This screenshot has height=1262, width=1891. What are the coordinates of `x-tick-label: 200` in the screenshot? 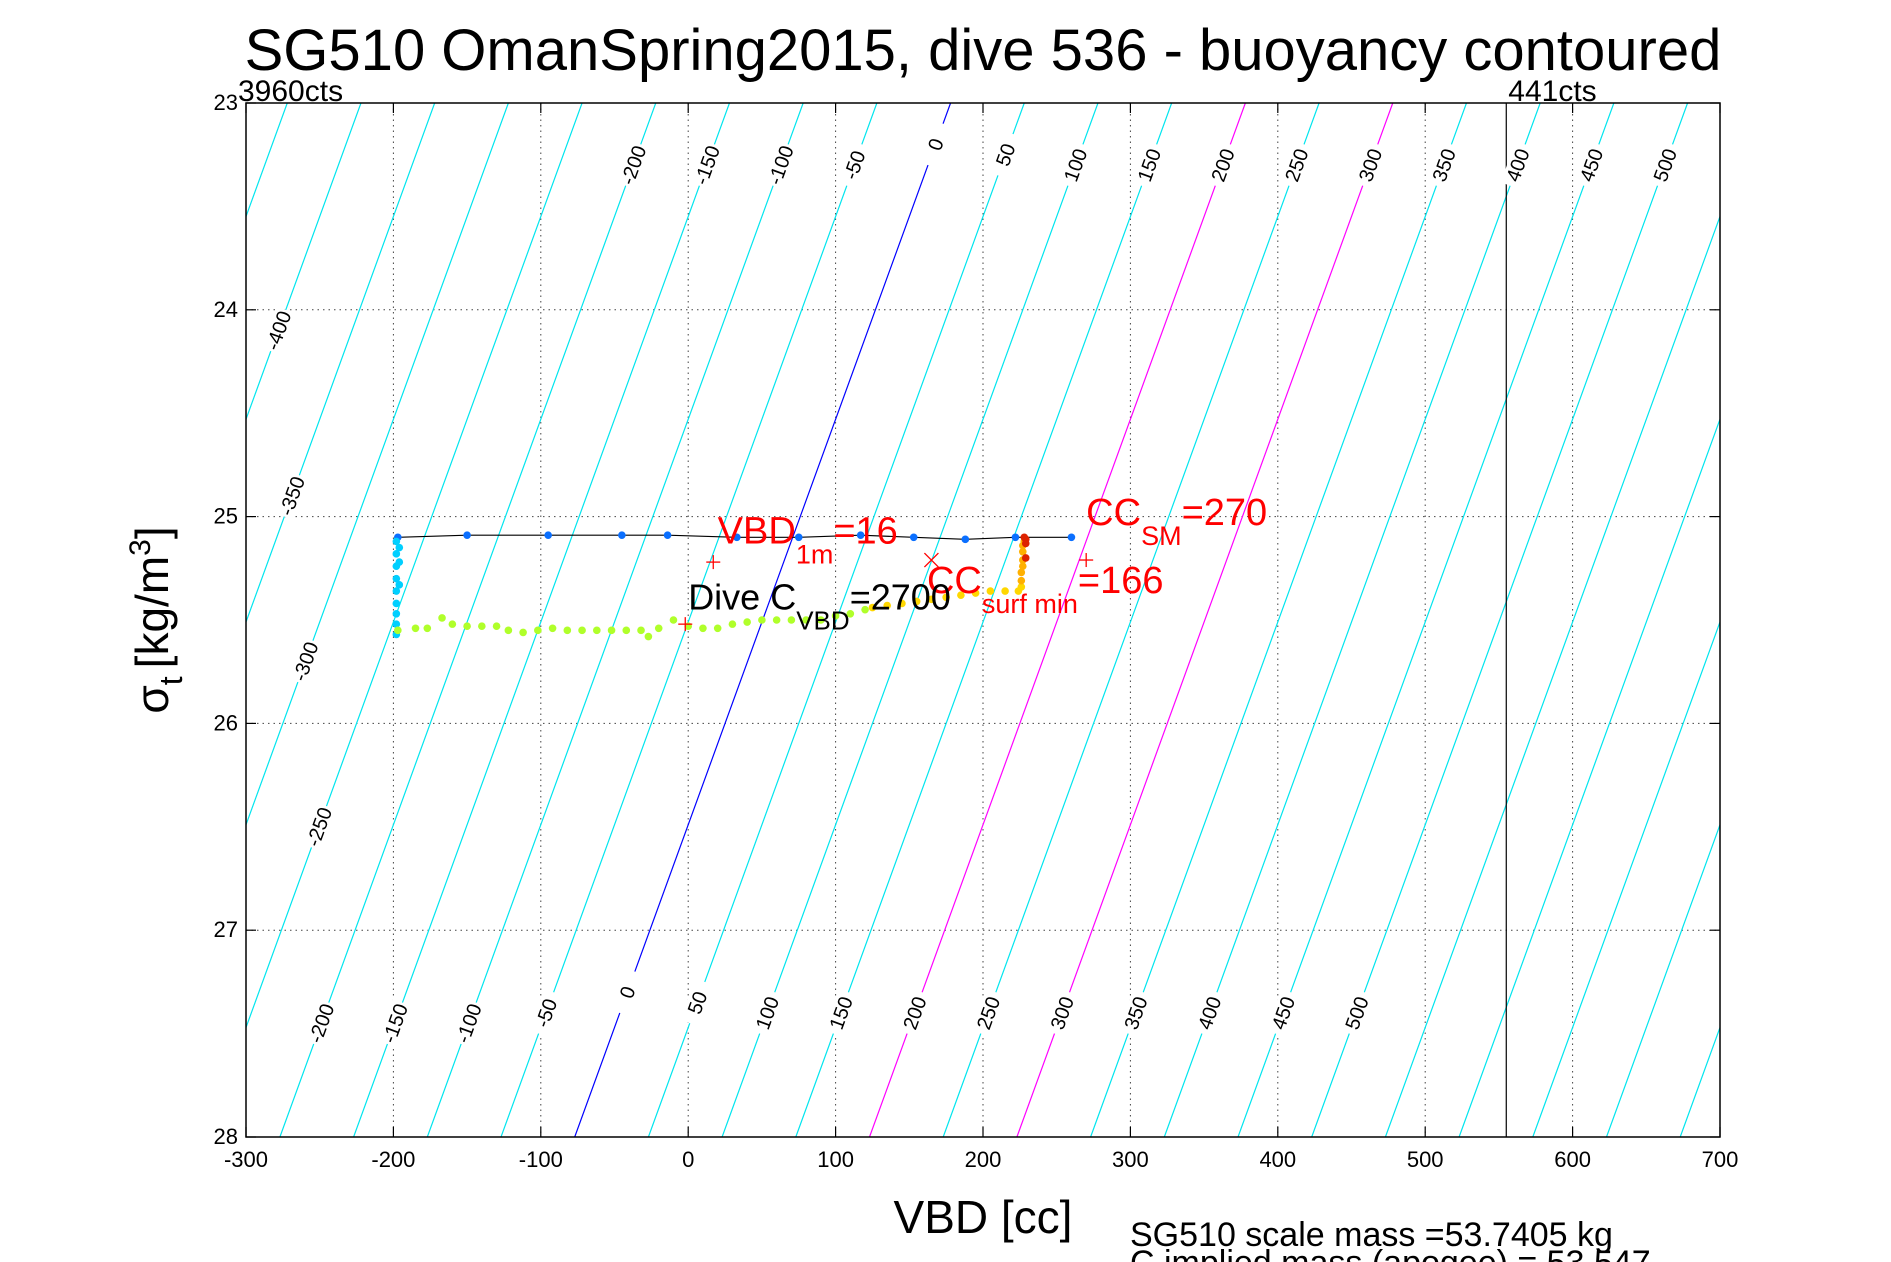 It's located at (983, 1159).